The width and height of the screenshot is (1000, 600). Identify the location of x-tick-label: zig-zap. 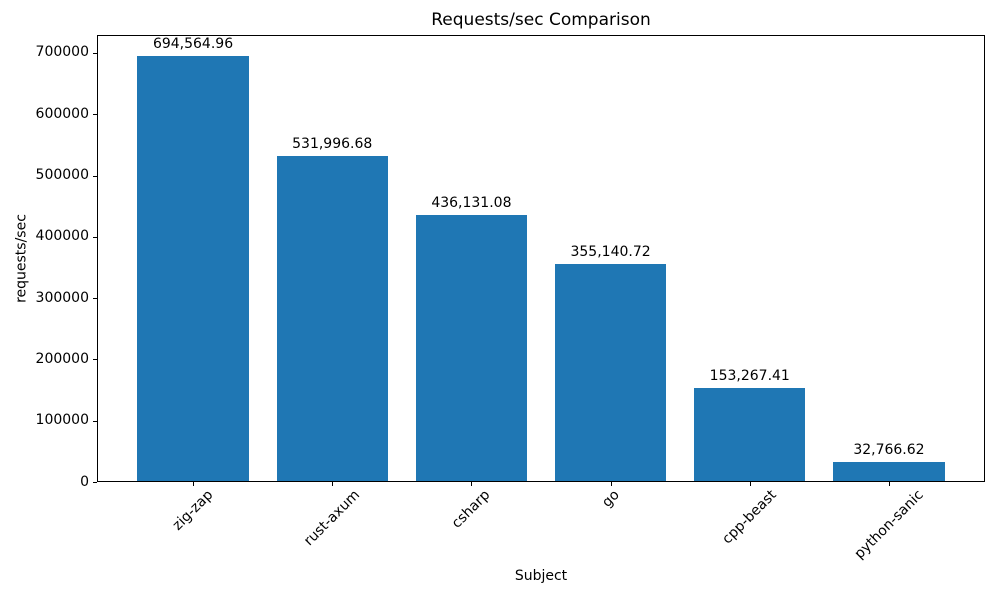
(193, 510).